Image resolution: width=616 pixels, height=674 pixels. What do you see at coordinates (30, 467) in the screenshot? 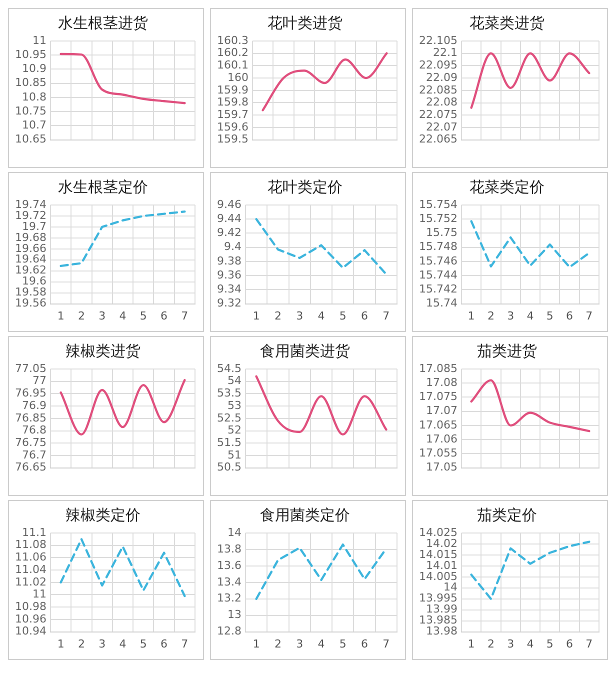
I see `y-tick-label: 76.65` at bounding box center [30, 467].